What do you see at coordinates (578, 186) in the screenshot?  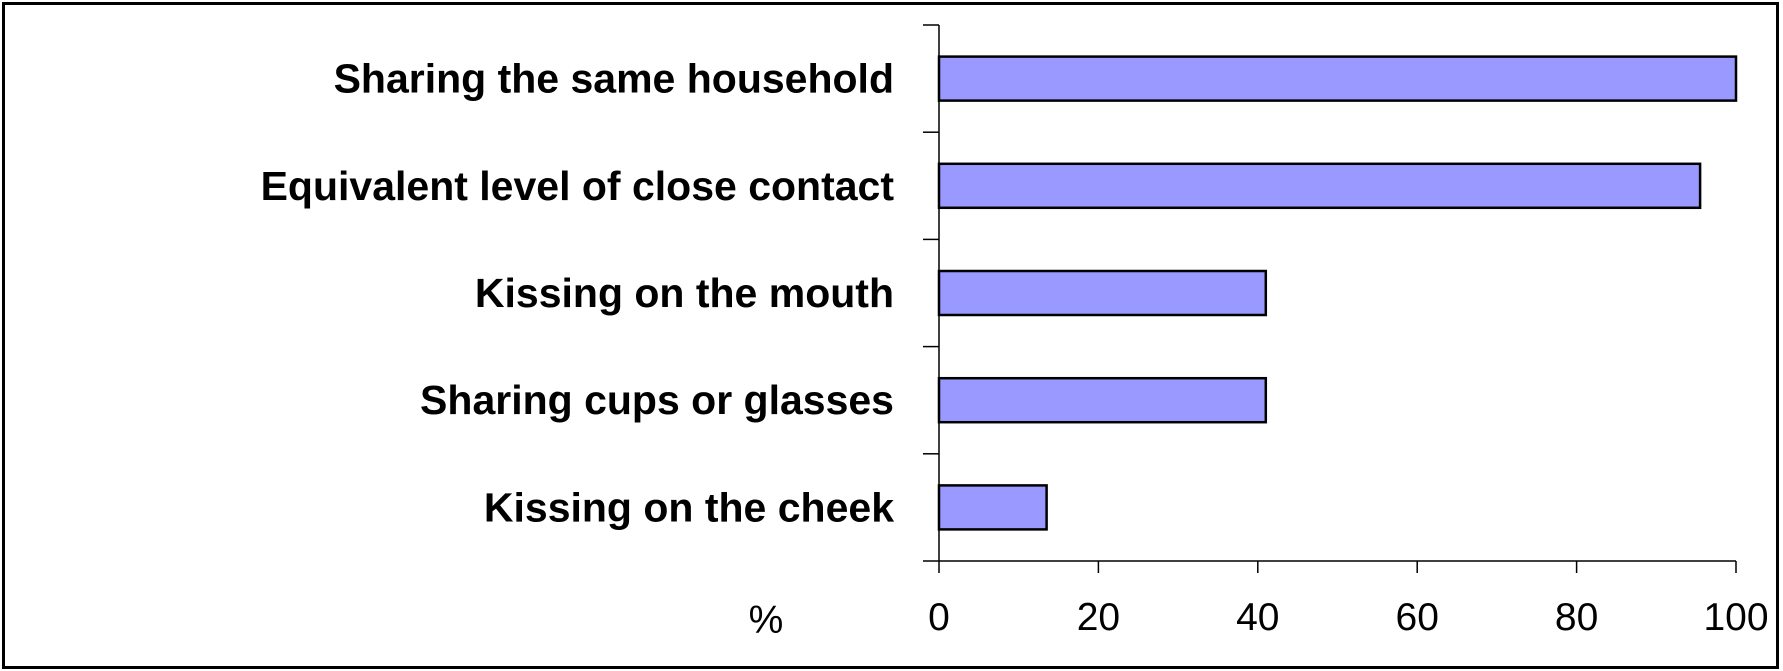 I see `category-label-2: Equivalent level of close contact` at bounding box center [578, 186].